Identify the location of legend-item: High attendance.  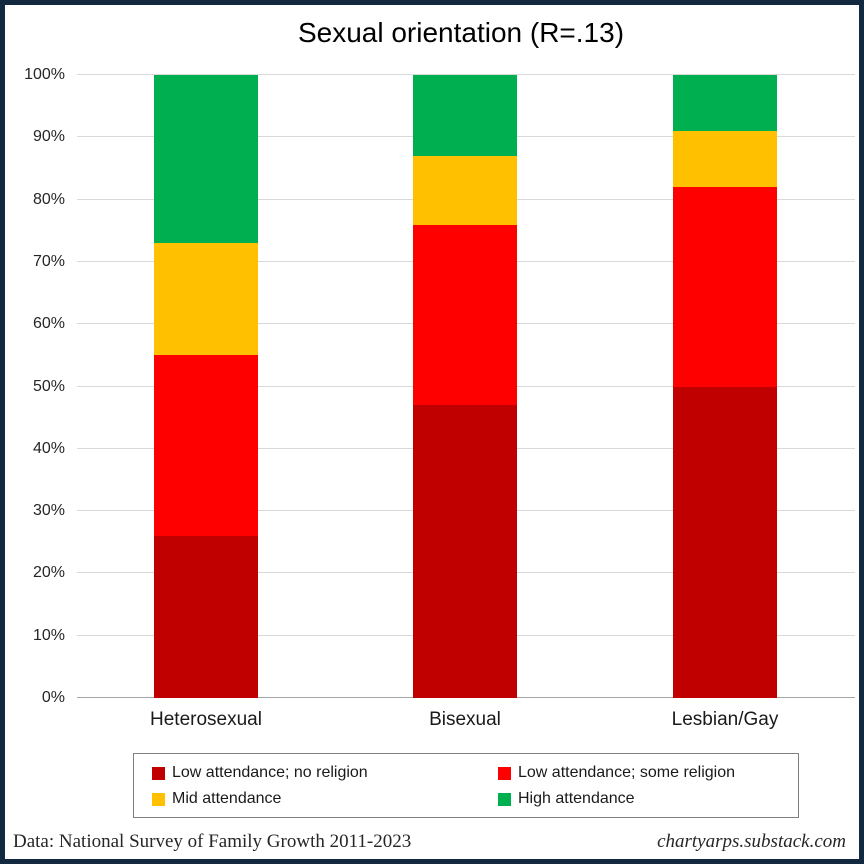
(648, 799).